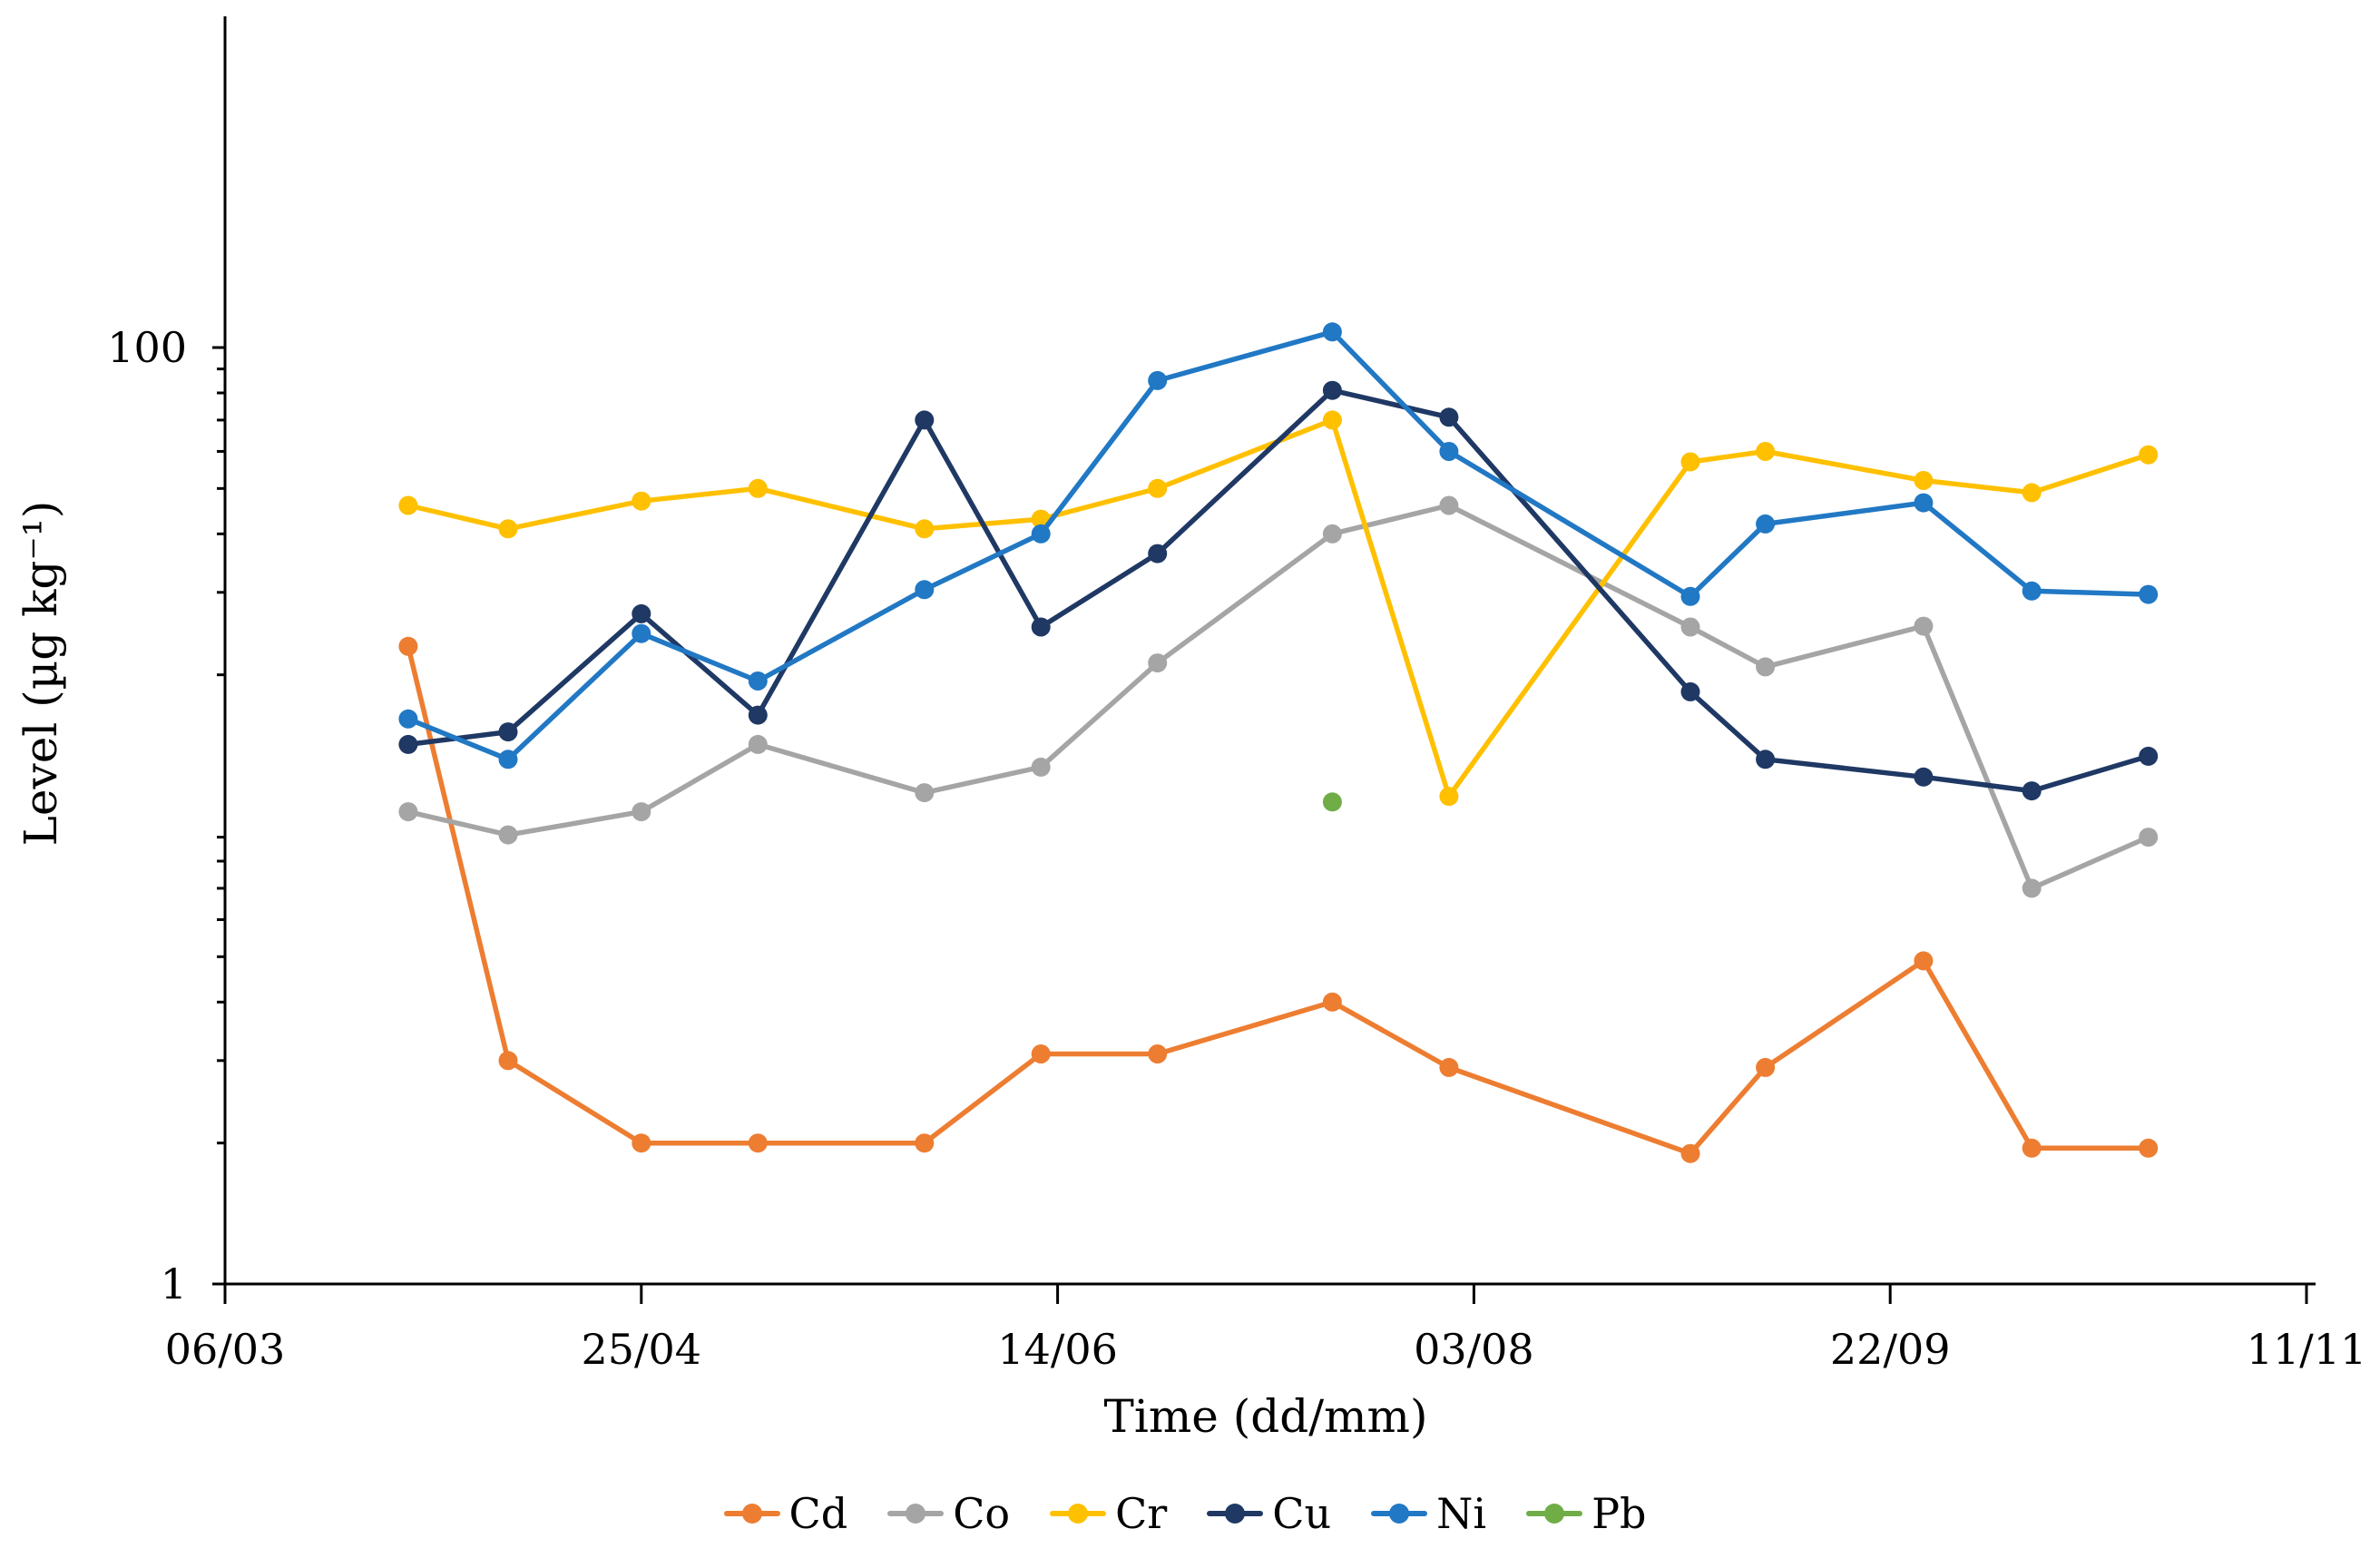 The height and width of the screenshot is (1568, 2370). I want to click on legend-item-ni: Ni, so click(1428, 1513).